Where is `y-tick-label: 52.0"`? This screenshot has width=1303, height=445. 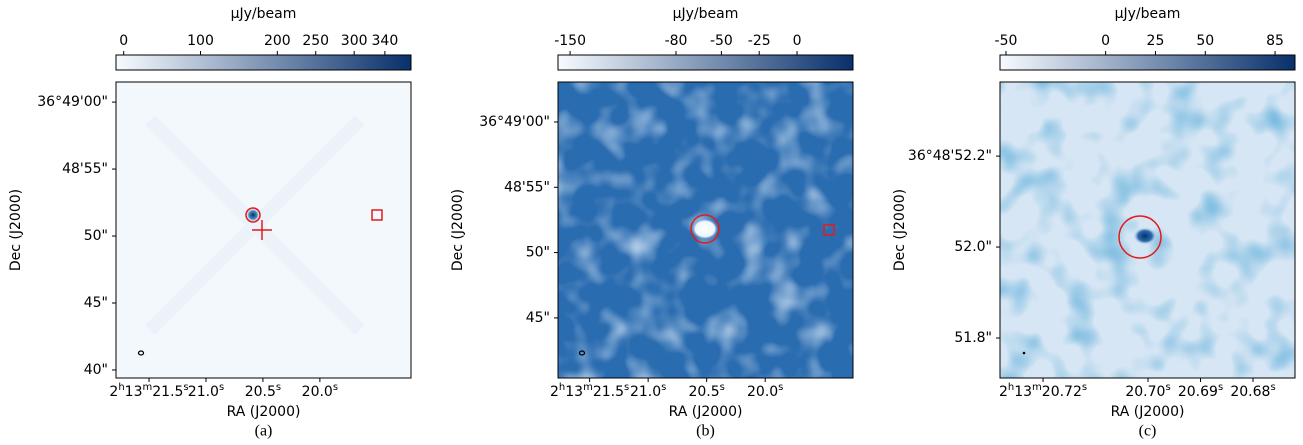 y-tick-label: 52.0" is located at coordinates (973, 247).